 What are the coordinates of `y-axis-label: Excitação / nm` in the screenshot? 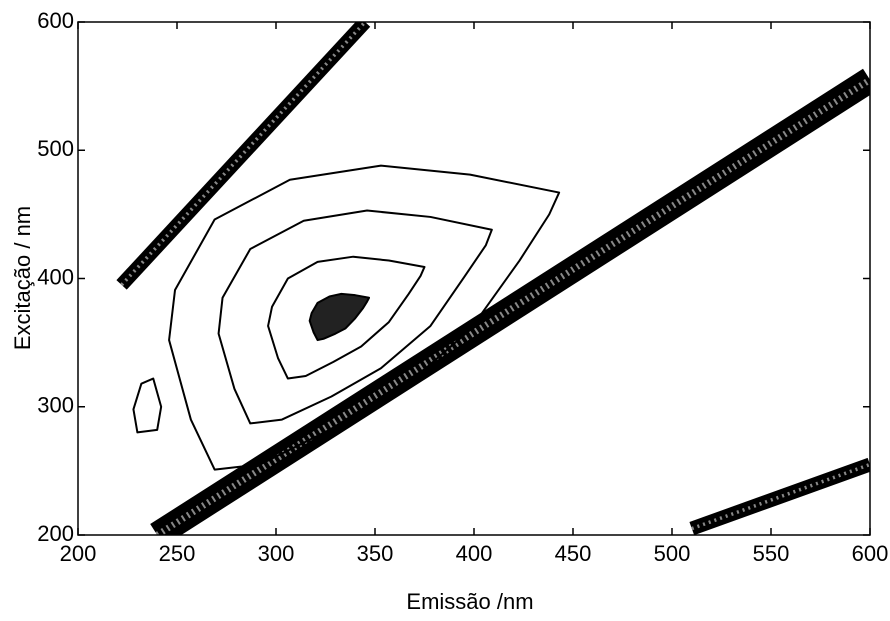 It's located at (22, 278).